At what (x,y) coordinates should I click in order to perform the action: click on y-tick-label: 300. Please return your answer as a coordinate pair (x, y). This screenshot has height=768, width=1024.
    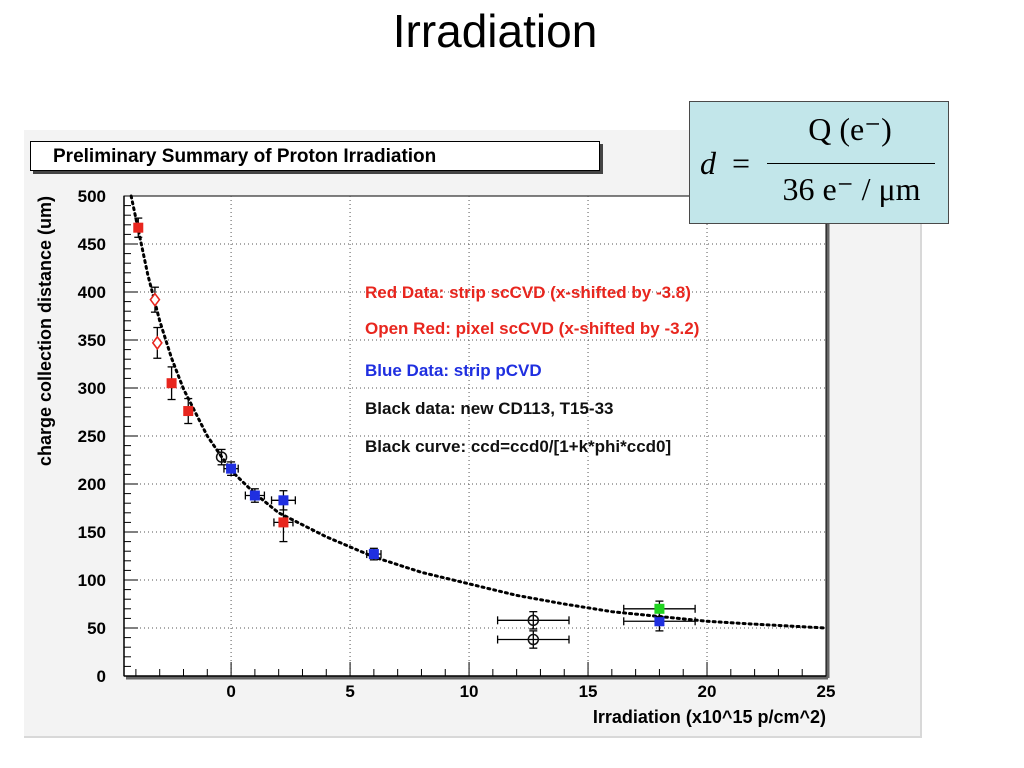
    Looking at the image, I should click on (92, 388).